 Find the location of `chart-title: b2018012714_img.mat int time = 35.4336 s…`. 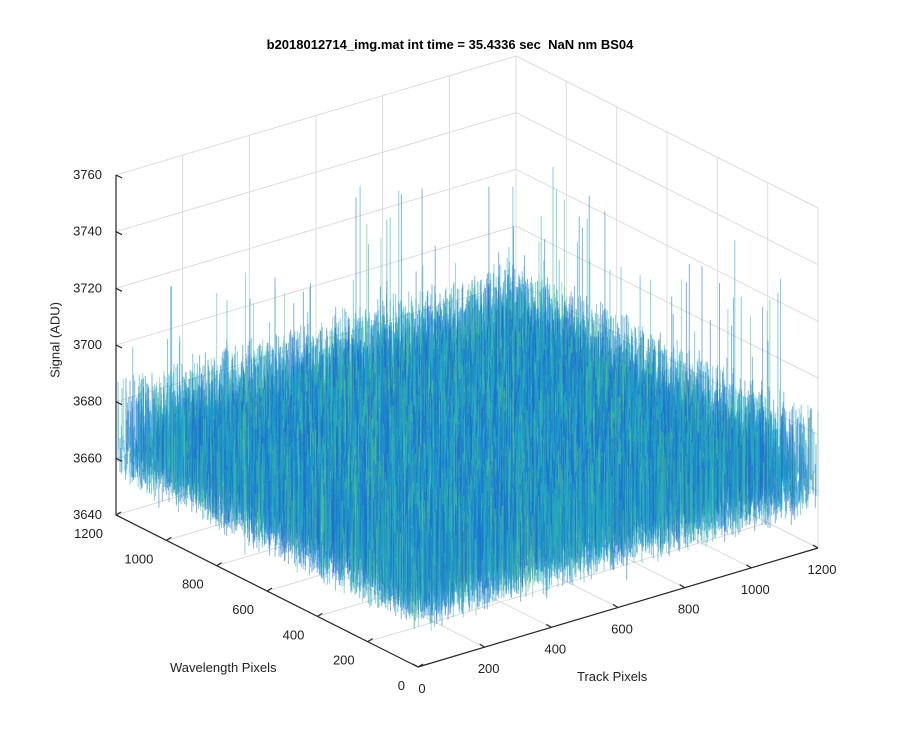

chart-title: b2018012714_img.mat int time = 35.4336 s… is located at coordinates (450, 44).